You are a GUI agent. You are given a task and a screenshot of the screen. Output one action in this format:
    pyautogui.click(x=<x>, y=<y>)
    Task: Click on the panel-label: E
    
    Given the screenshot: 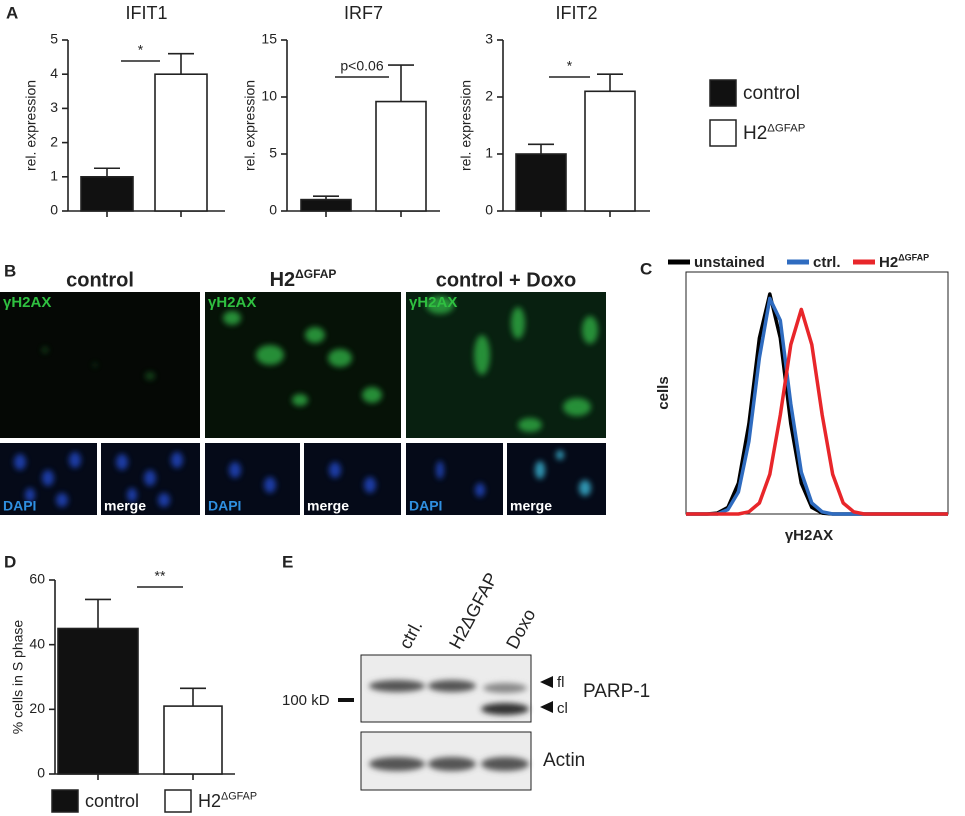 What is the action you would take?
    pyautogui.click(x=287, y=561)
    